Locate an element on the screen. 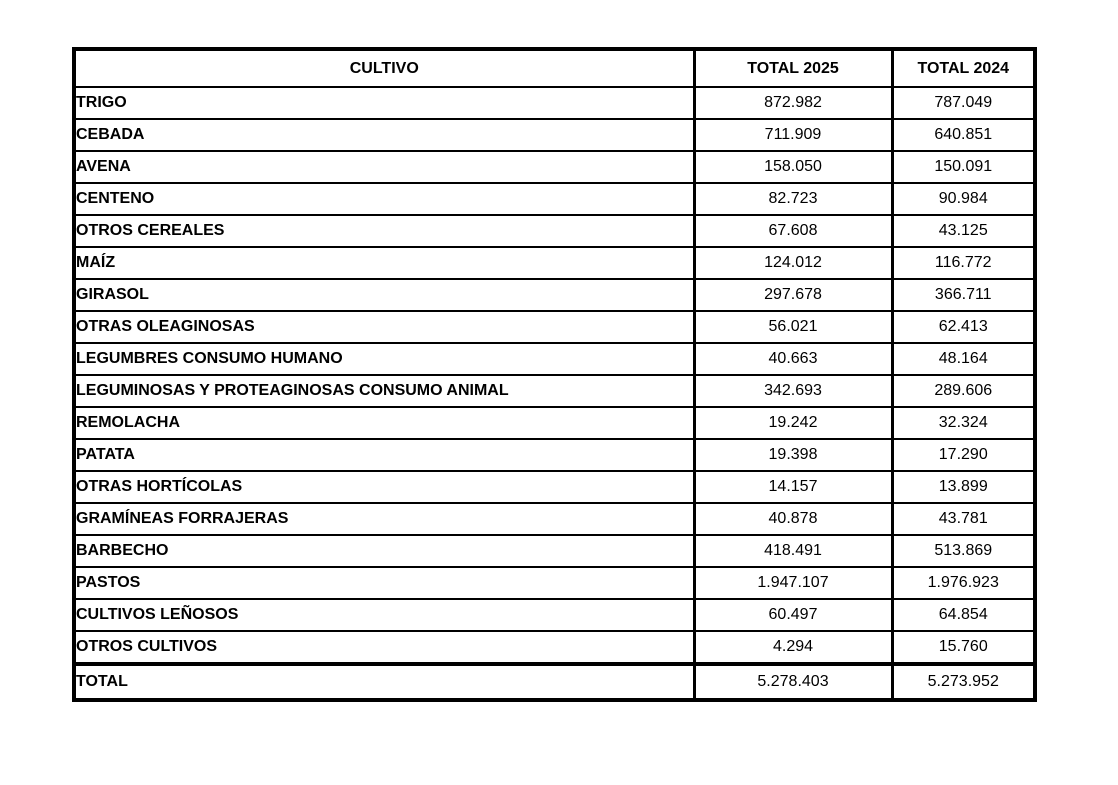 The image size is (1118, 785). crop-name-cell: AVENA is located at coordinates (384, 167).